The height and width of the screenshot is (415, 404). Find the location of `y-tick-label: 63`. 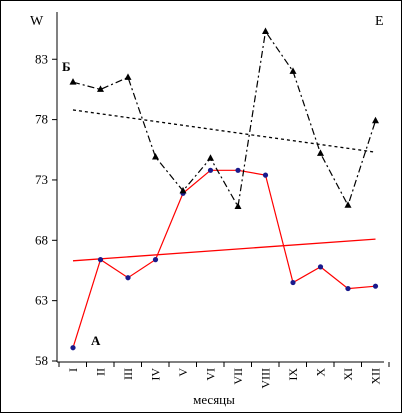

y-tick-label: 63 is located at coordinates (41, 300).